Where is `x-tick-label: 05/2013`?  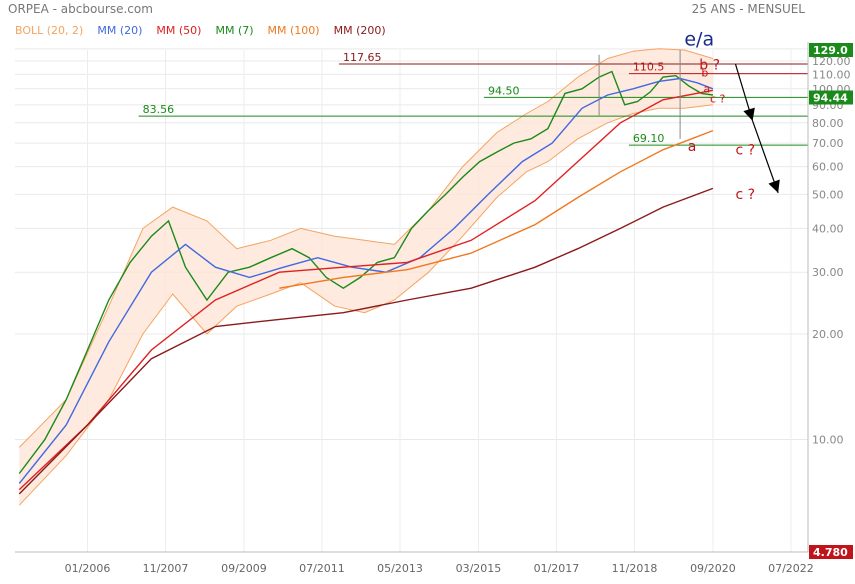
x-tick-label: 05/2013 is located at coordinates (400, 568).